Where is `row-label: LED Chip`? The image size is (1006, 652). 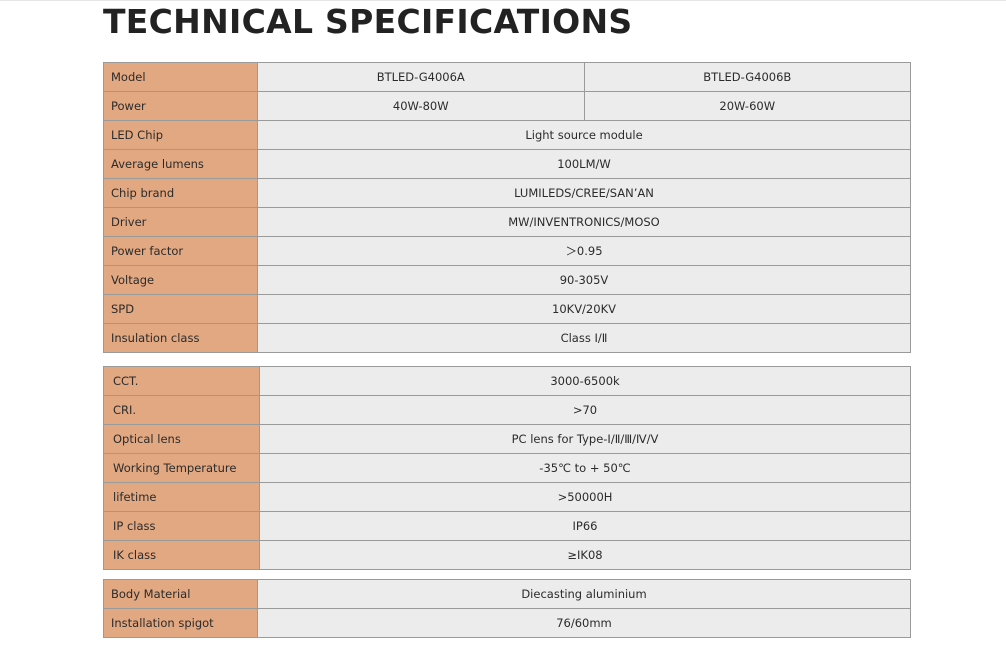 row-label: LED Chip is located at coordinates (180, 135).